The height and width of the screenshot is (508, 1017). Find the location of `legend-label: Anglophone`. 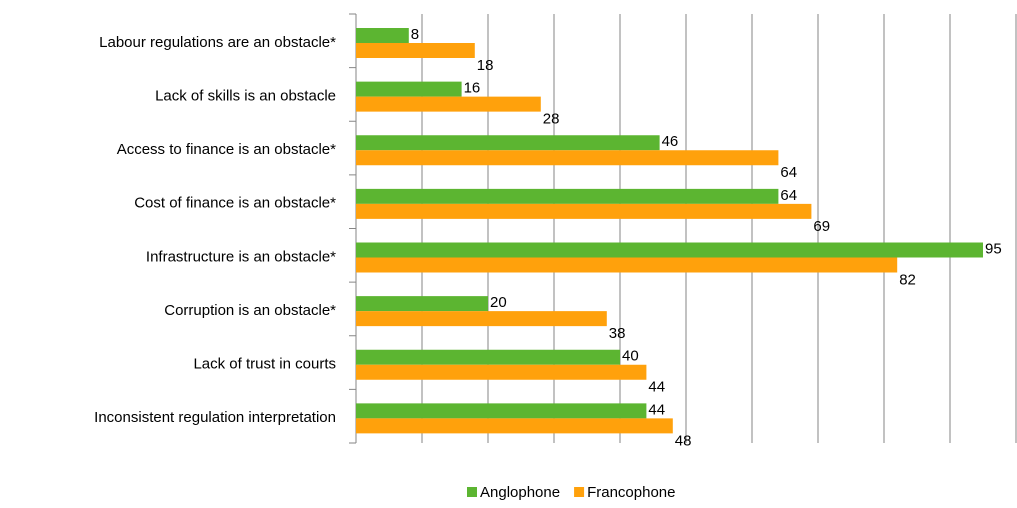

legend-label: Anglophone is located at coordinates (520, 492).